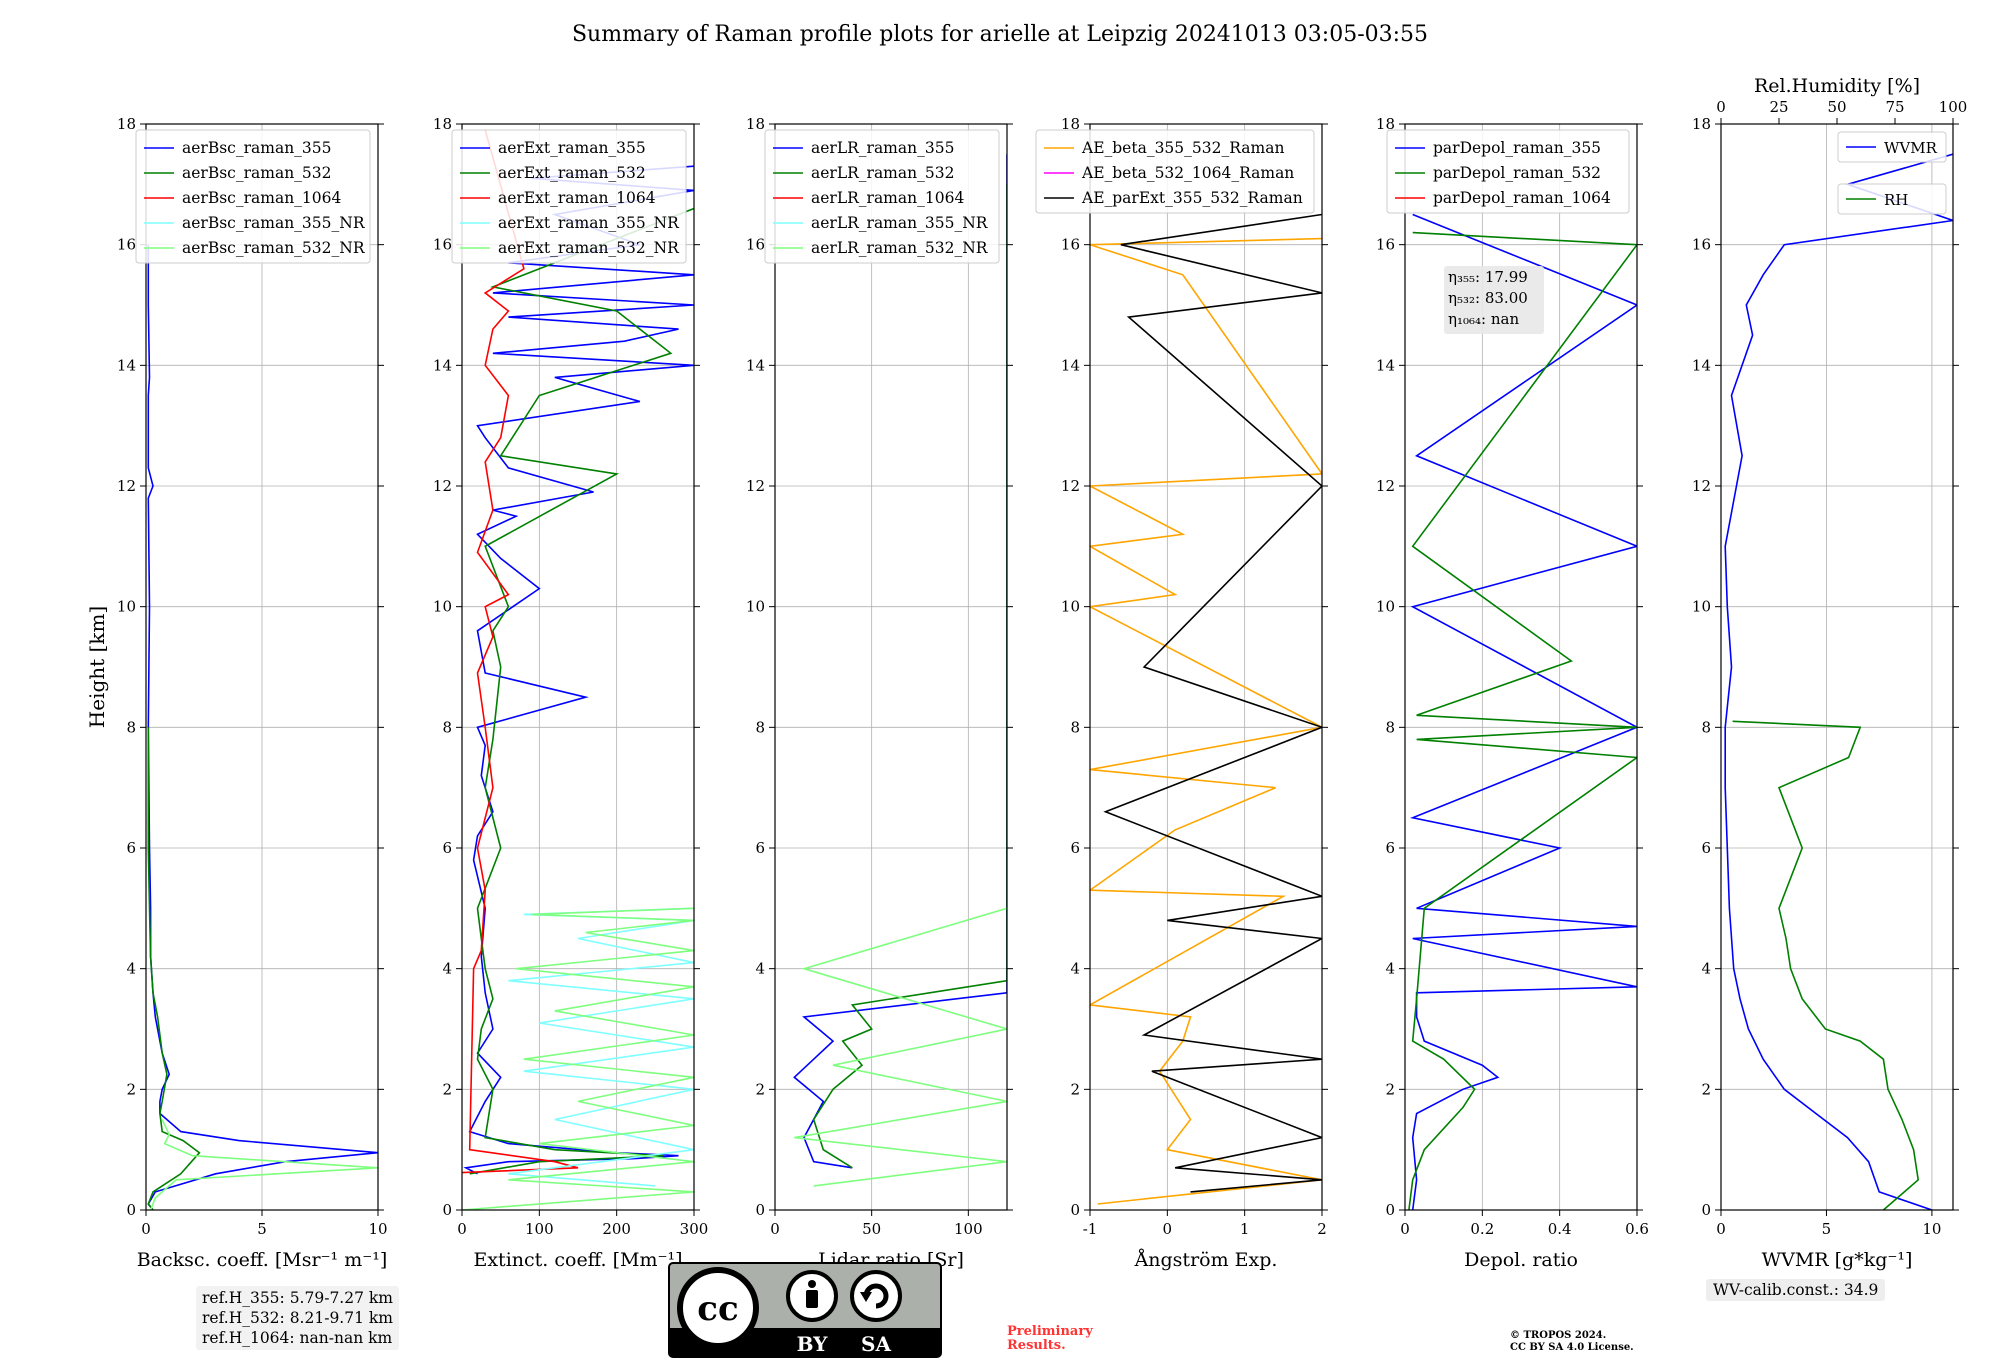 This screenshot has width=2000, height=1360. Describe the element at coordinates (1517, 173) in the screenshot. I see `legend-label: parDepol_raman_532` at that location.